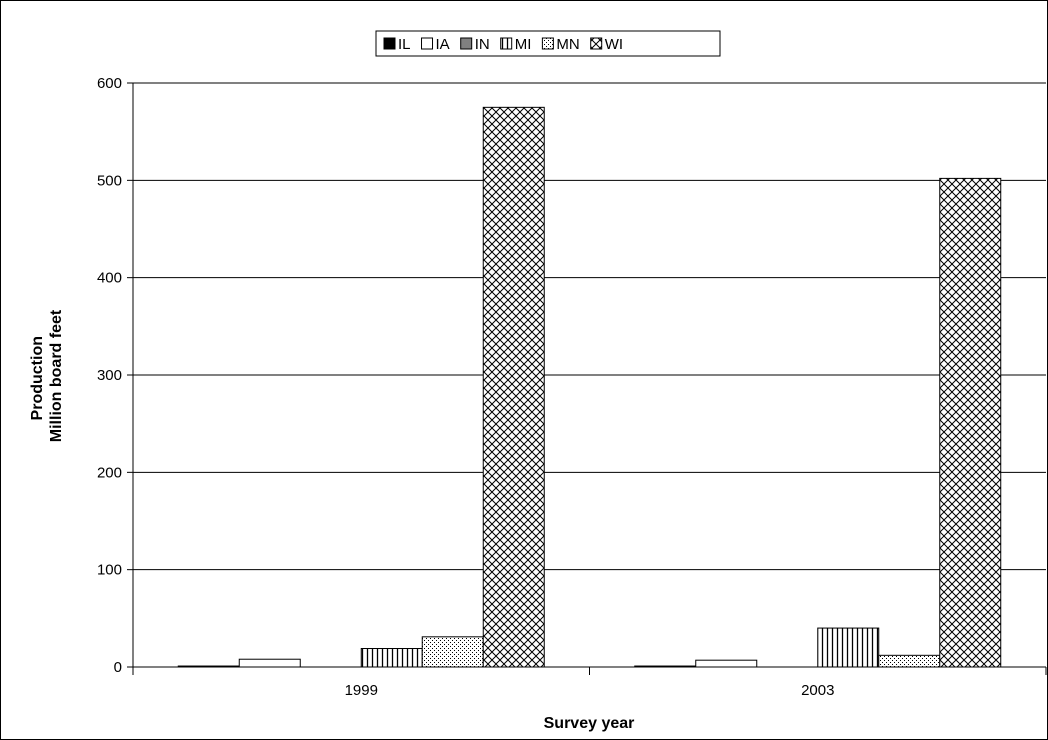 The image size is (1048, 740). I want to click on legend-label-il: IL, so click(404, 44).